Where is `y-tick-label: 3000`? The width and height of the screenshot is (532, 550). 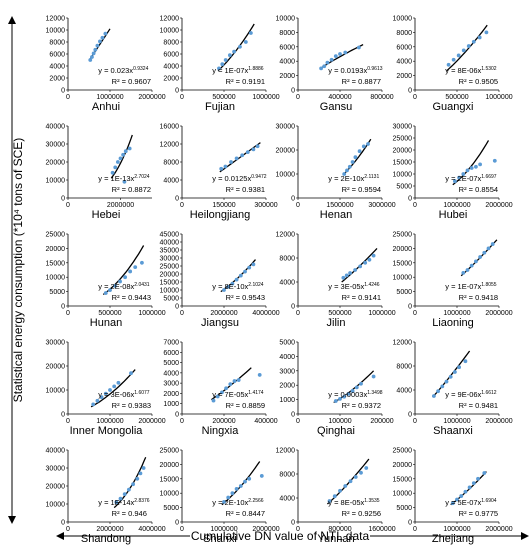
y-tick-label: 3000 is located at coordinates (287, 371).